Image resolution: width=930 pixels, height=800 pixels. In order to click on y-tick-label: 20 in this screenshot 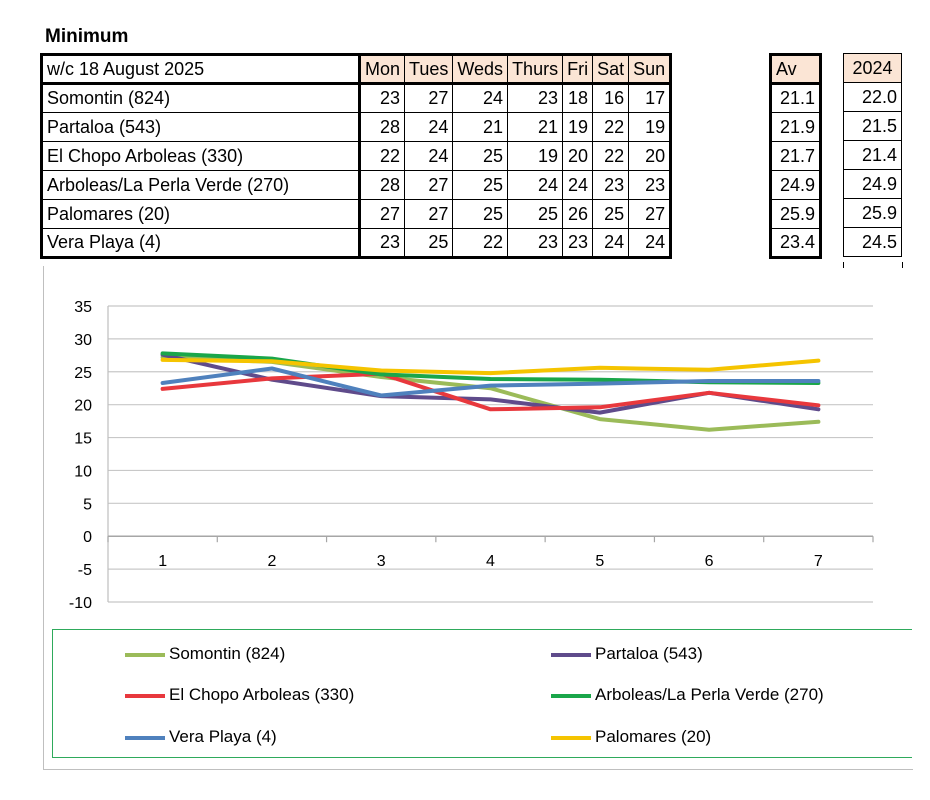, I will do `click(83, 406)`.